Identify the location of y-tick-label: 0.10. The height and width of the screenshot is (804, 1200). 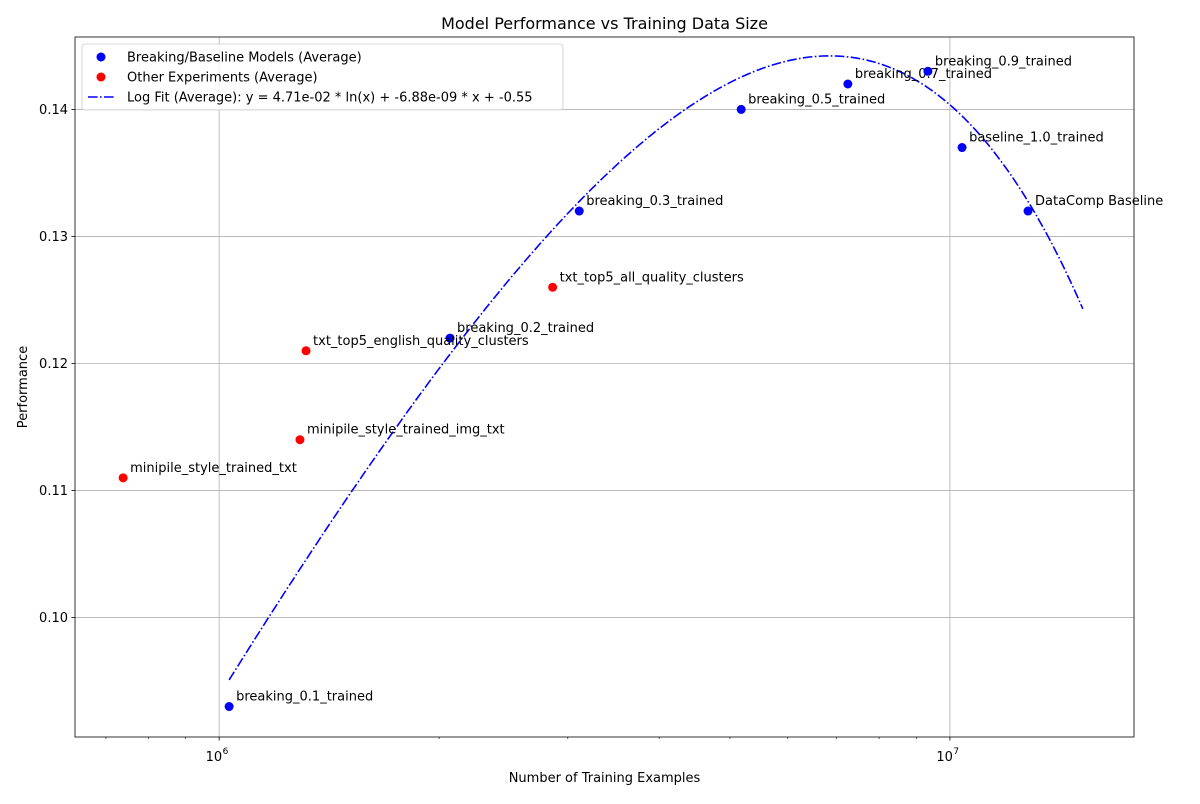
(53, 618).